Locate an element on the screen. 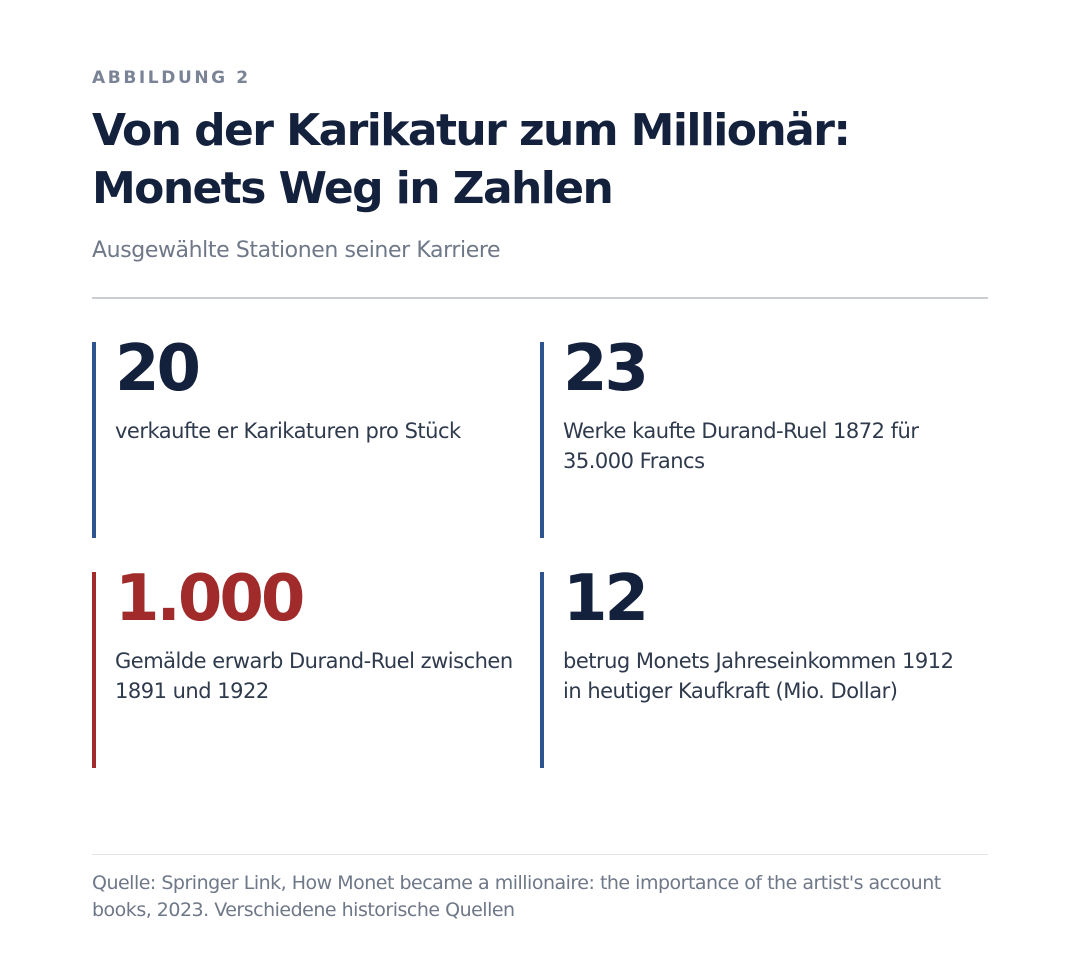  header-divider is located at coordinates (540, 298).